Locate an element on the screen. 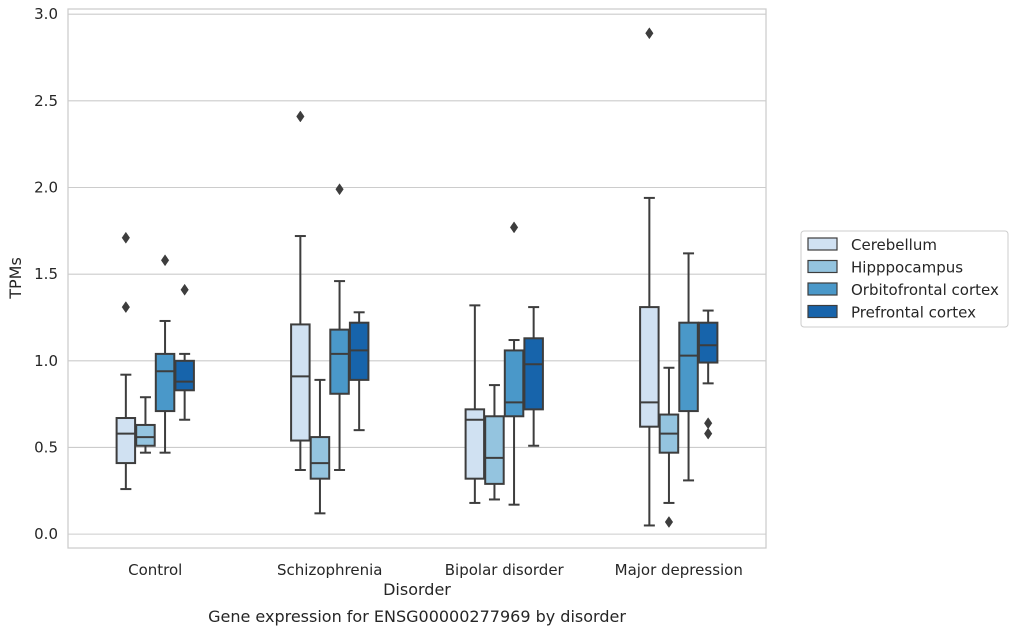  x-tick-label: Bipolar disorder is located at coordinates (505, 570).